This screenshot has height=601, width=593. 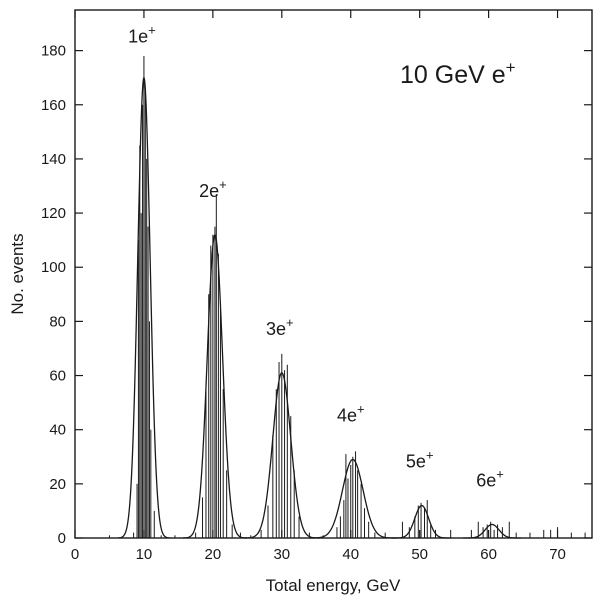 What do you see at coordinates (557, 554) in the screenshot?
I see `x-tick-label: 70` at bounding box center [557, 554].